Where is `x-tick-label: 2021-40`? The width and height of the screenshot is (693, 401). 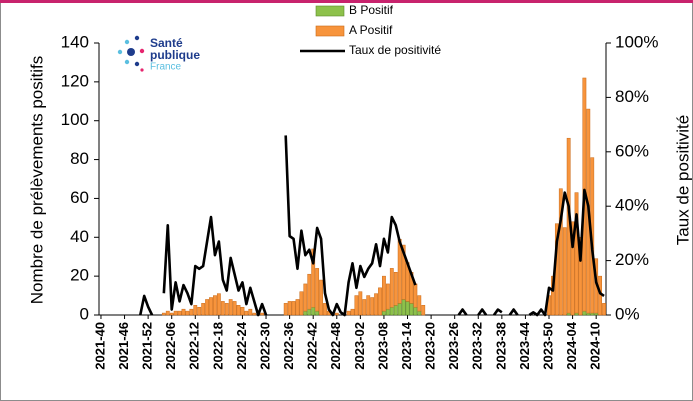 x-tick-label: 2021-40 is located at coordinates (99, 346).